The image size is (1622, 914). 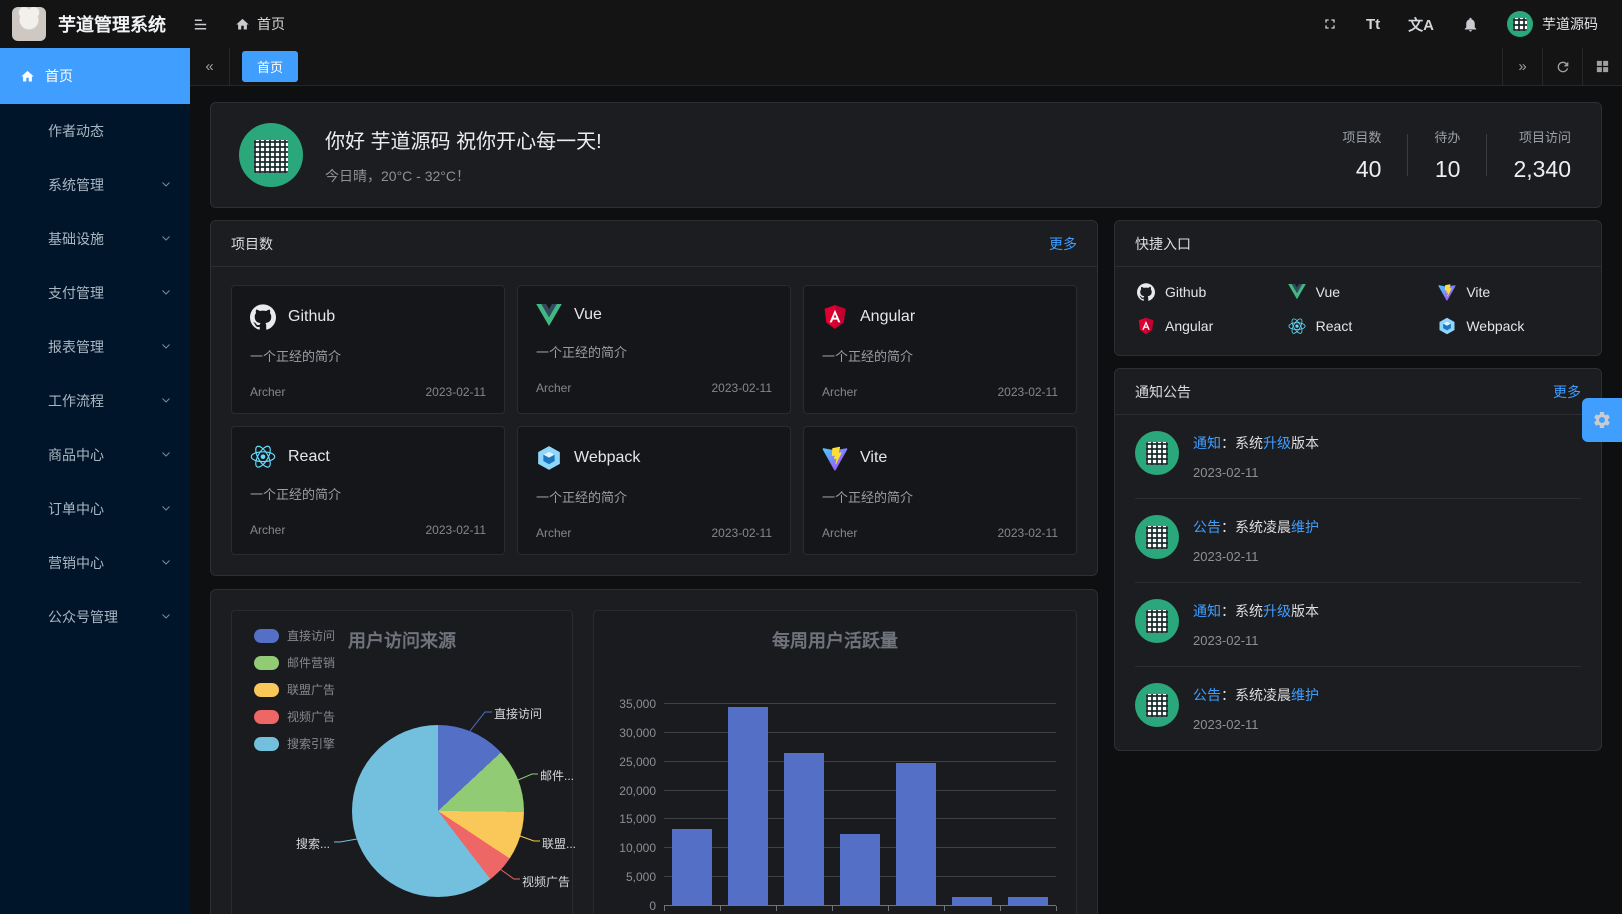 I want to click on bar-周三, so click(x=804, y=829).